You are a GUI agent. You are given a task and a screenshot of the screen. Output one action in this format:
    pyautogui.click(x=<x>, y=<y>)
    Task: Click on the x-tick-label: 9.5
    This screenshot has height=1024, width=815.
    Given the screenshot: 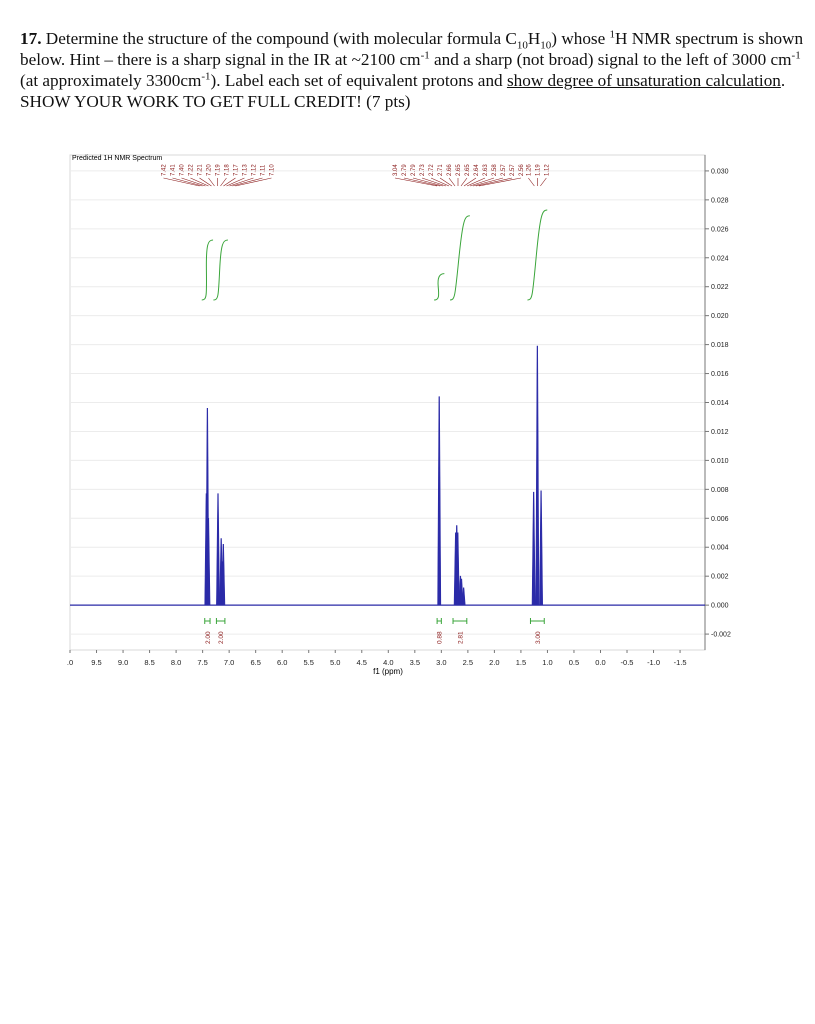 What is the action you would take?
    pyautogui.click(x=96, y=662)
    